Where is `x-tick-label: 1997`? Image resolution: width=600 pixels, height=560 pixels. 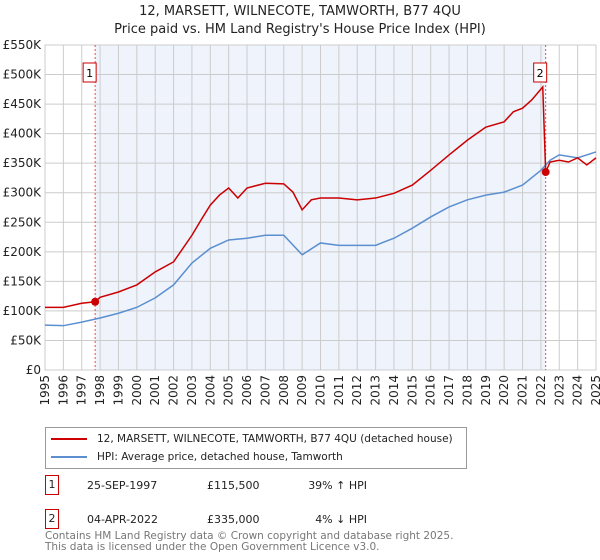 x-tick-label: 1997 is located at coordinates (82, 390).